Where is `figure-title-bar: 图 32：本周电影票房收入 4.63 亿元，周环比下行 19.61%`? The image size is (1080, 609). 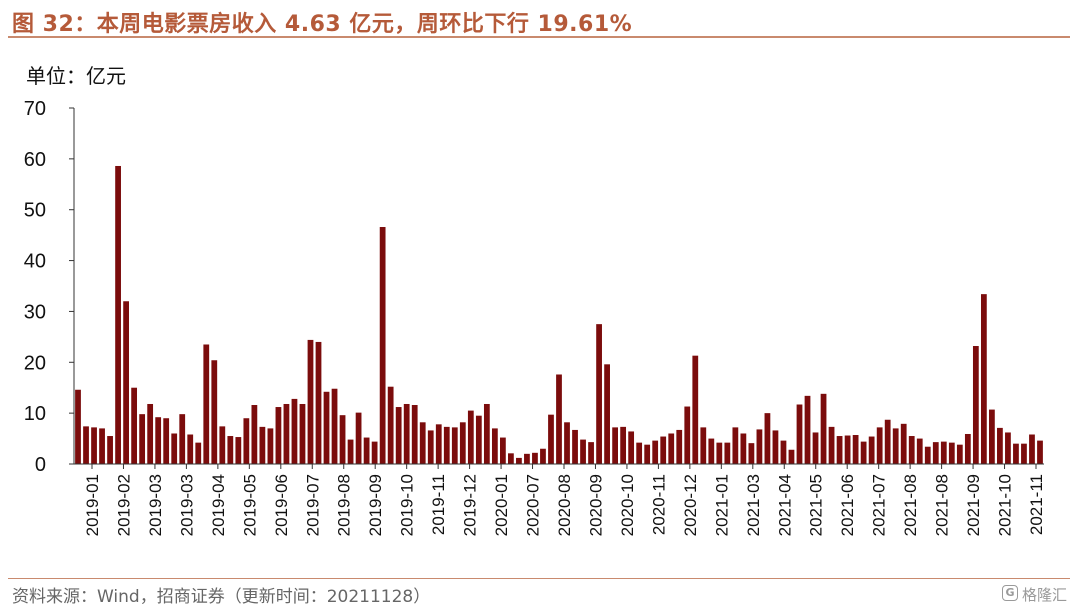
figure-title-bar: 图 32：本周电影票房收入 4.63 亿元，周环比下行 19.61% is located at coordinates (539, 19).